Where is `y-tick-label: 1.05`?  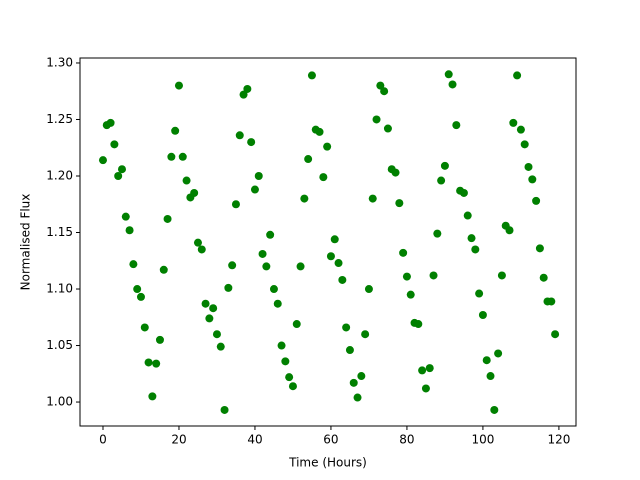
y-tick-label: 1.05 is located at coordinates (59, 345).